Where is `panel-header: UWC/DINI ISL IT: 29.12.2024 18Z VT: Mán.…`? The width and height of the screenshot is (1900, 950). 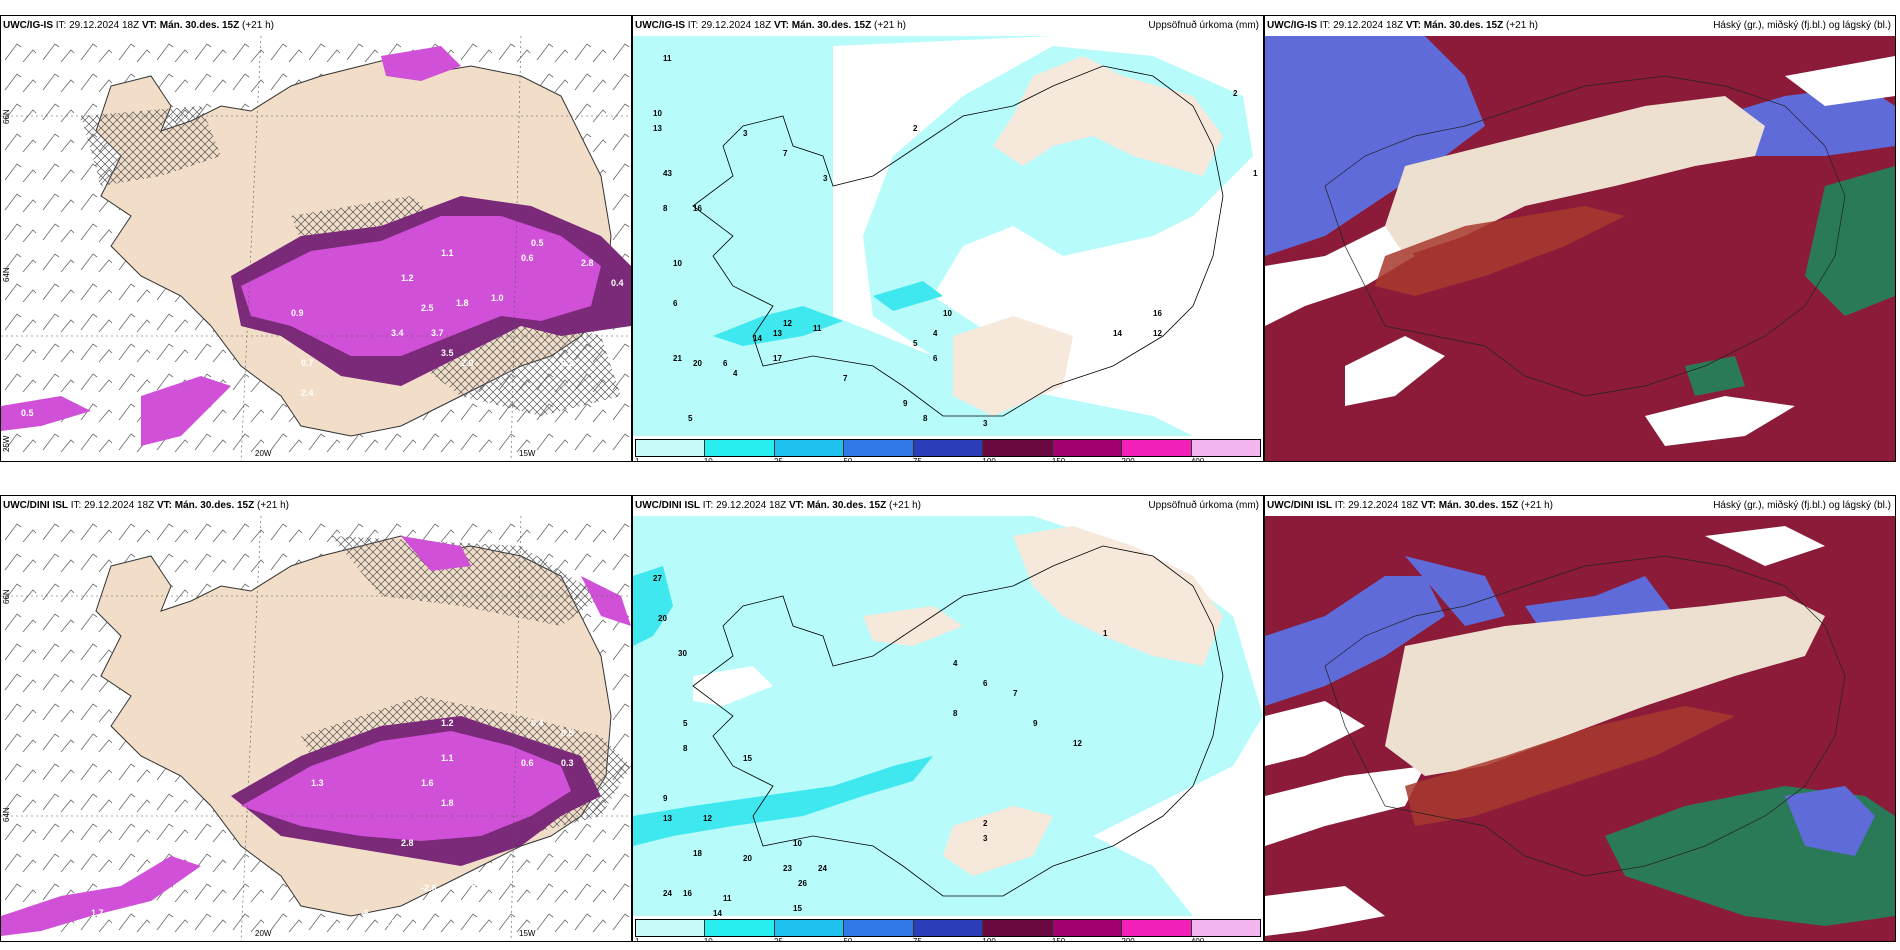 panel-header: UWC/DINI ISL IT: 29.12.2024 18Z VT: Mán.… is located at coordinates (948, 506).